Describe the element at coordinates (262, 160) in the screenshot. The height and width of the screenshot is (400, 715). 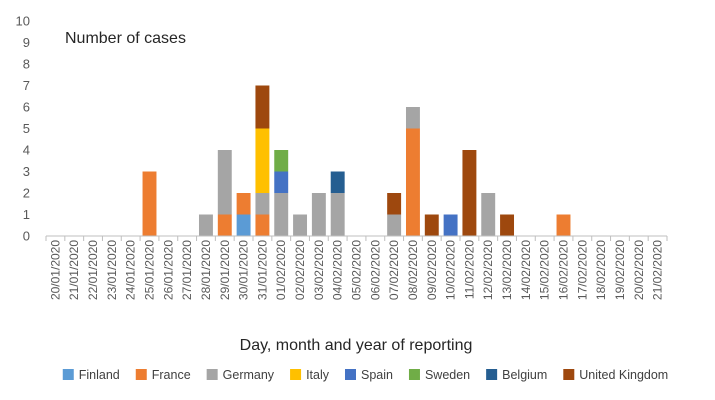
I see `bar-segment-italy` at that location.